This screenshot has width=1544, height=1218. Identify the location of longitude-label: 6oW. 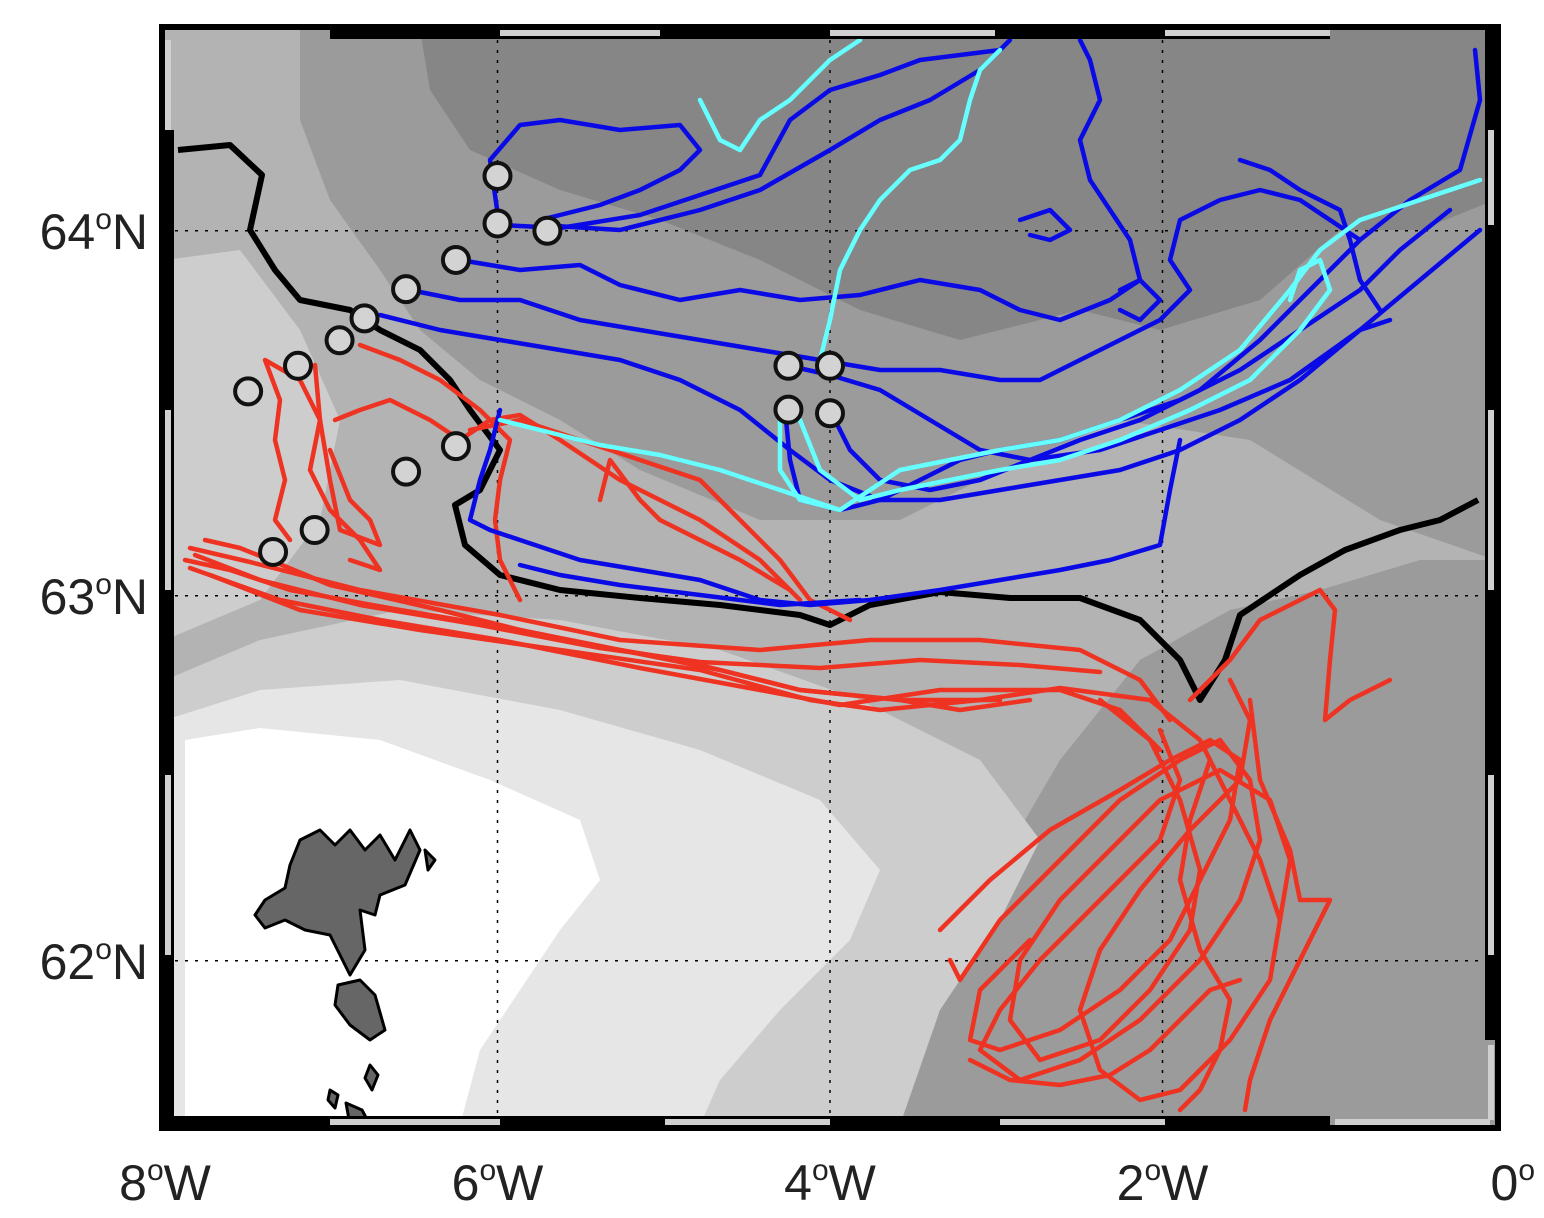
(498, 1182).